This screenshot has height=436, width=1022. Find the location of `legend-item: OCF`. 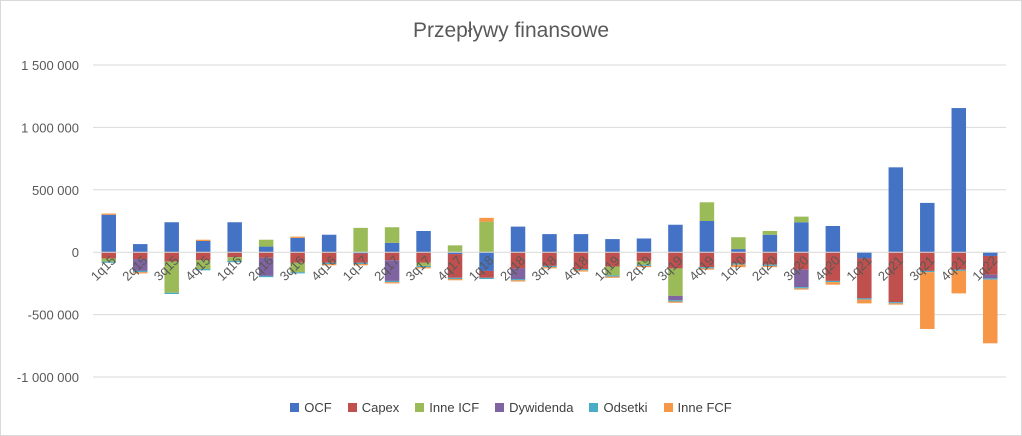

legend-item: OCF is located at coordinates (311, 407).